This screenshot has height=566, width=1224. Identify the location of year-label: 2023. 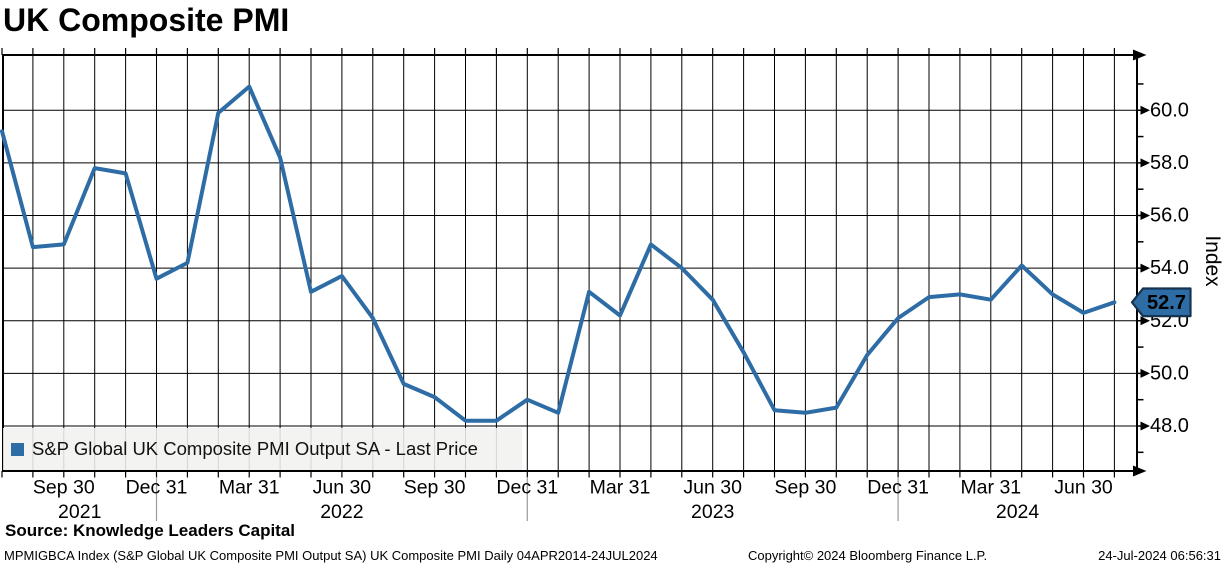
(712, 512).